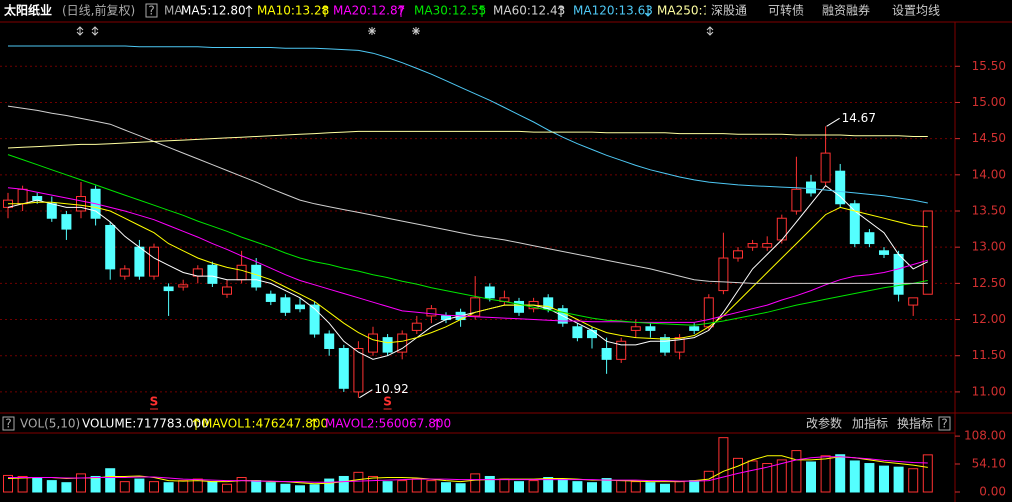 The width and height of the screenshot is (1012, 502). Describe the element at coordinates (689, 11) in the screenshot. I see `legend-label: MA250:14.` at that location.